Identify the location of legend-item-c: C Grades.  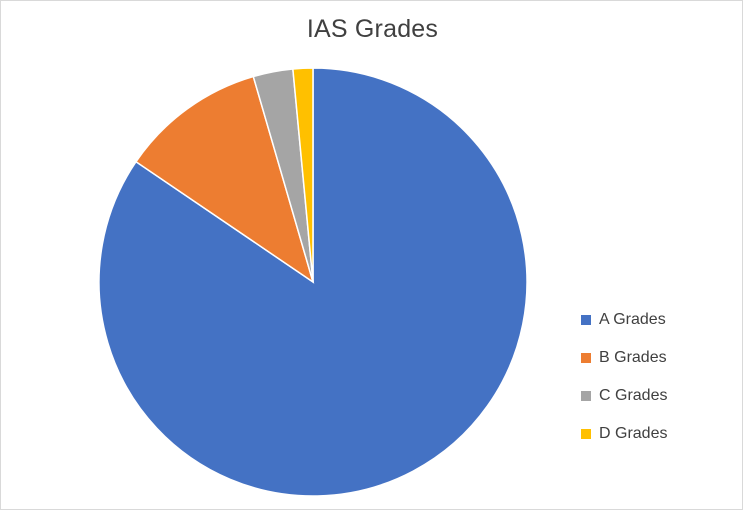
(656, 396).